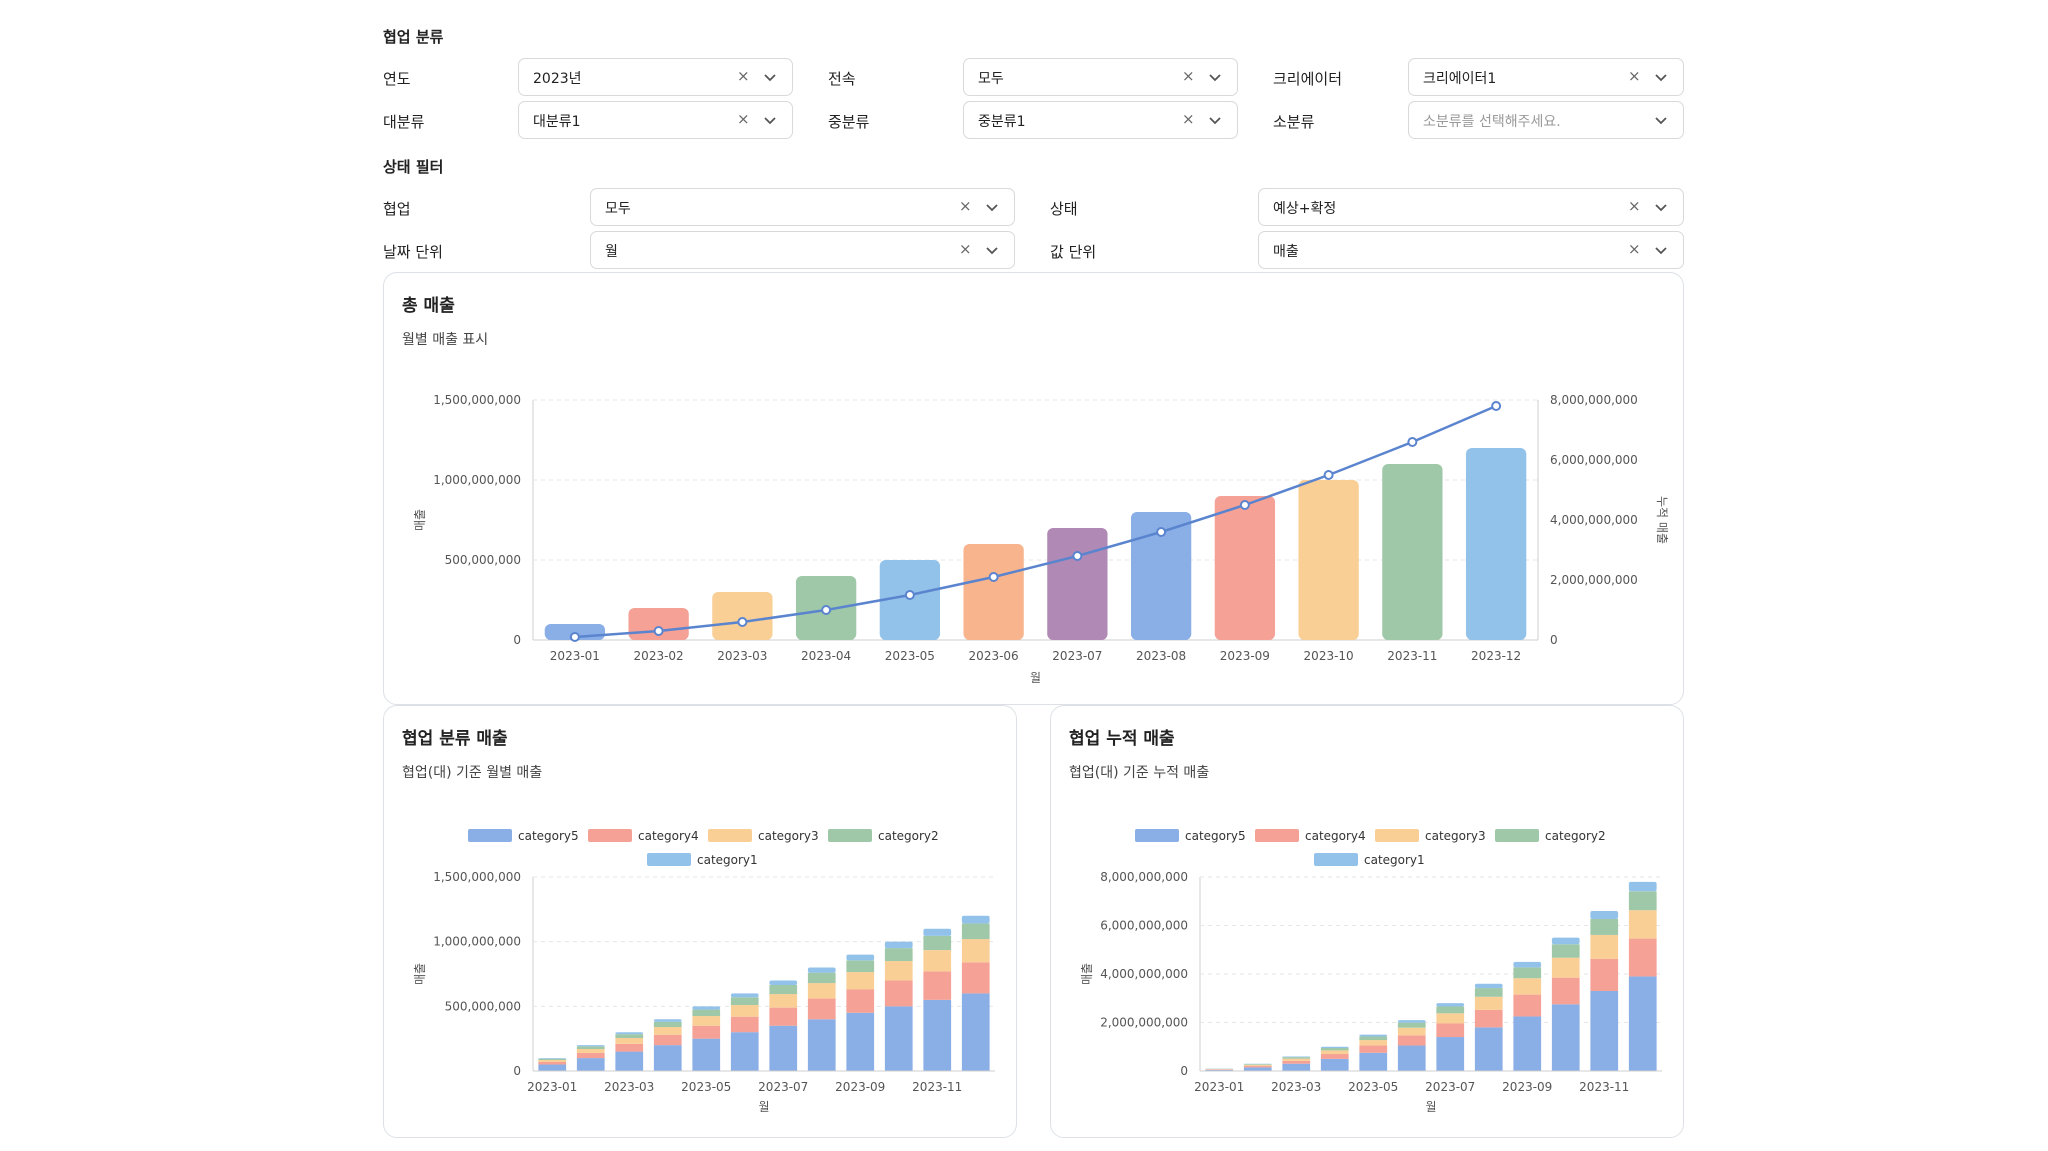 The width and height of the screenshot is (2048, 1151). What do you see at coordinates (1073, 252) in the screenshot?
I see `value-unit-label: 값 단위` at bounding box center [1073, 252].